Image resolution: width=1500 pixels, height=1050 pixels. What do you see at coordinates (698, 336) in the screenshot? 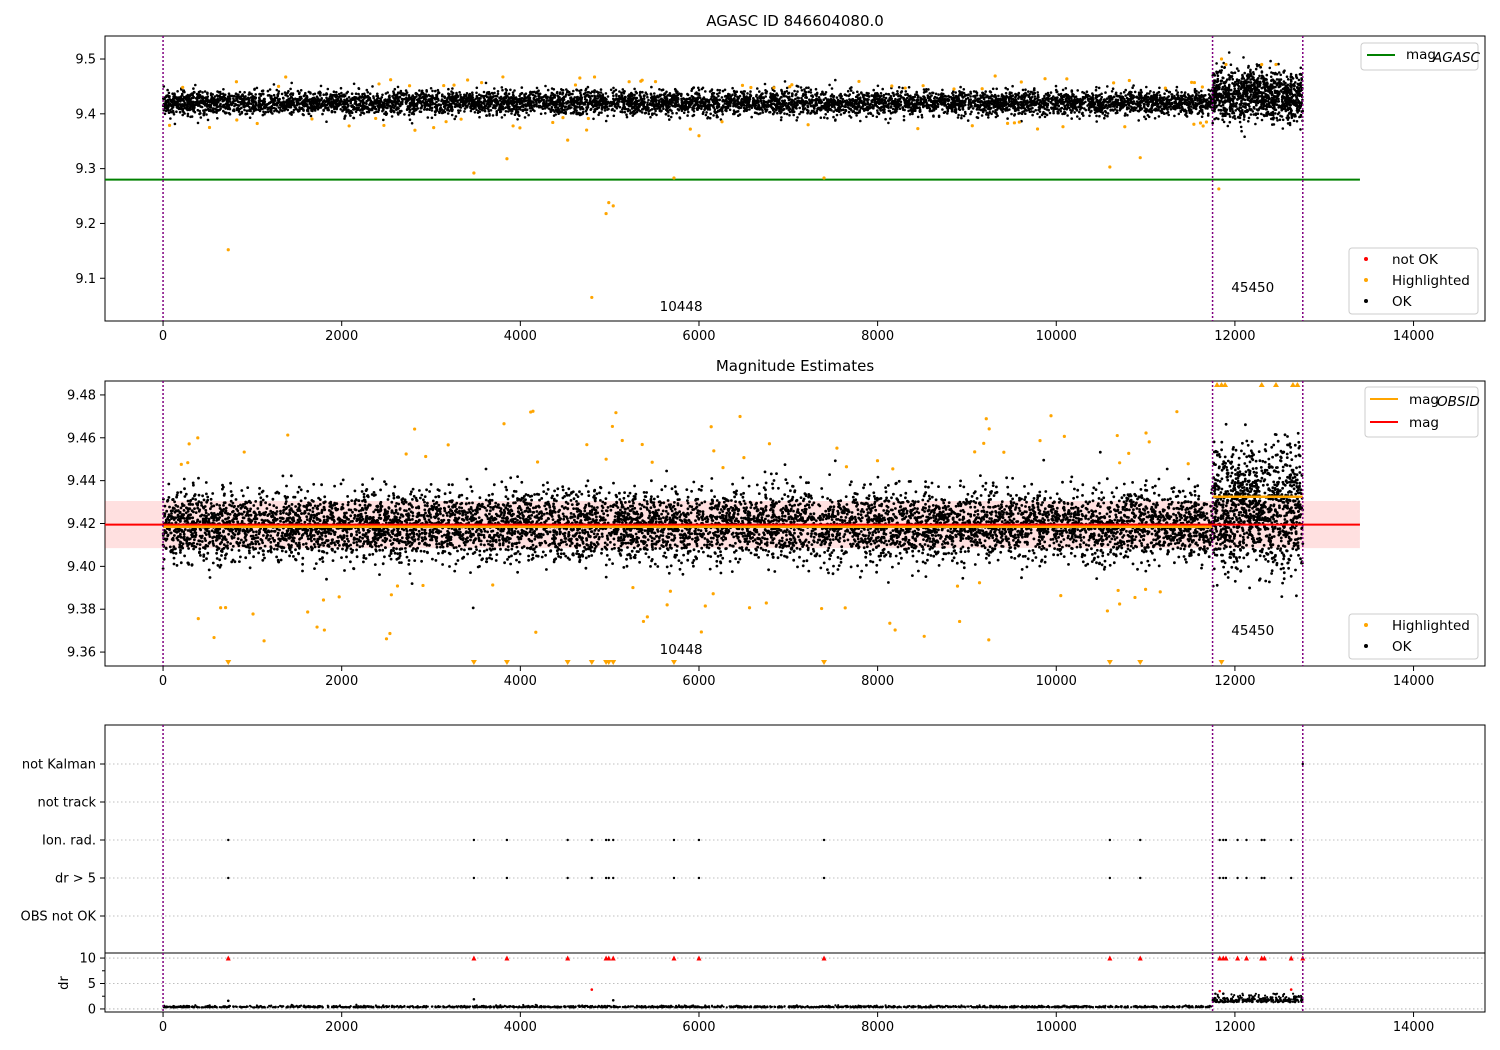
I see `x-tick-label: 6000` at bounding box center [698, 336].